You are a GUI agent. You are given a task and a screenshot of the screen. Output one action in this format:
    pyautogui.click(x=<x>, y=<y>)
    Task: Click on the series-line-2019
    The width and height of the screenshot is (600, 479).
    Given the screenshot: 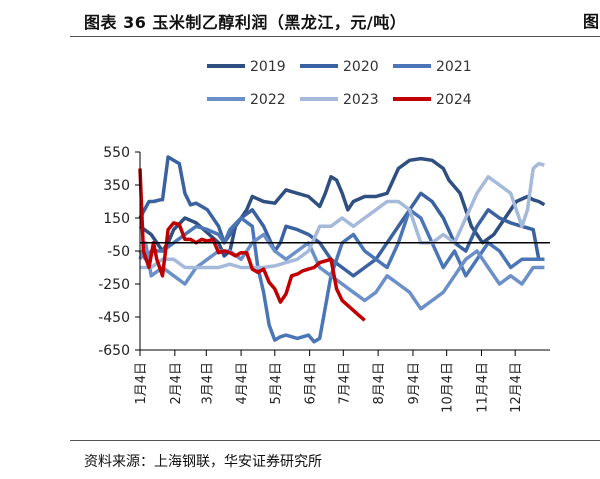 What is the action you would take?
    pyautogui.click(x=342, y=207)
    